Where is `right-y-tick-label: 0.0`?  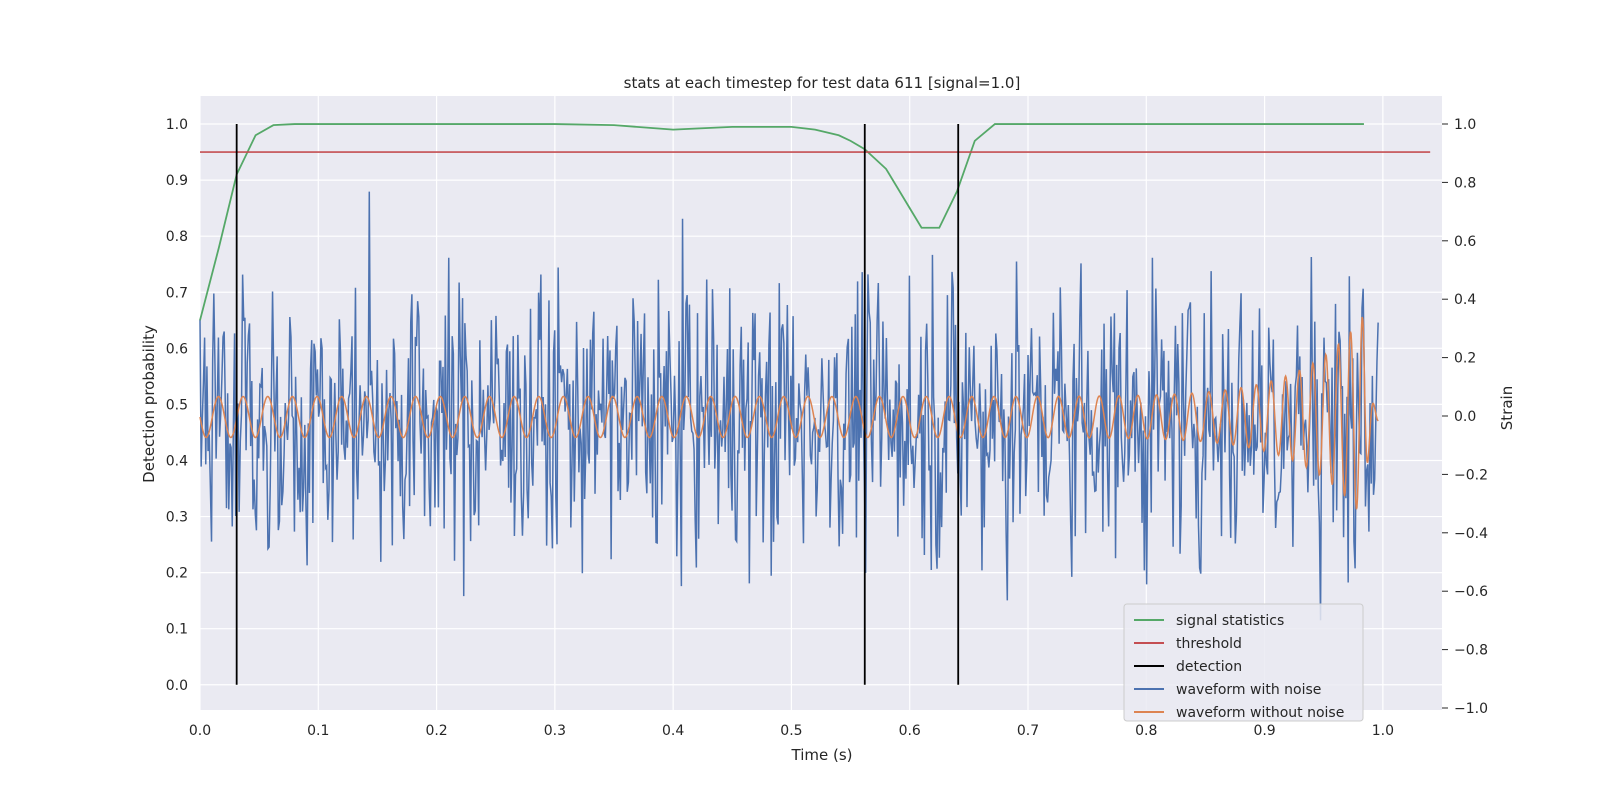
right-y-tick-label: 0.0 is located at coordinates (1465, 417).